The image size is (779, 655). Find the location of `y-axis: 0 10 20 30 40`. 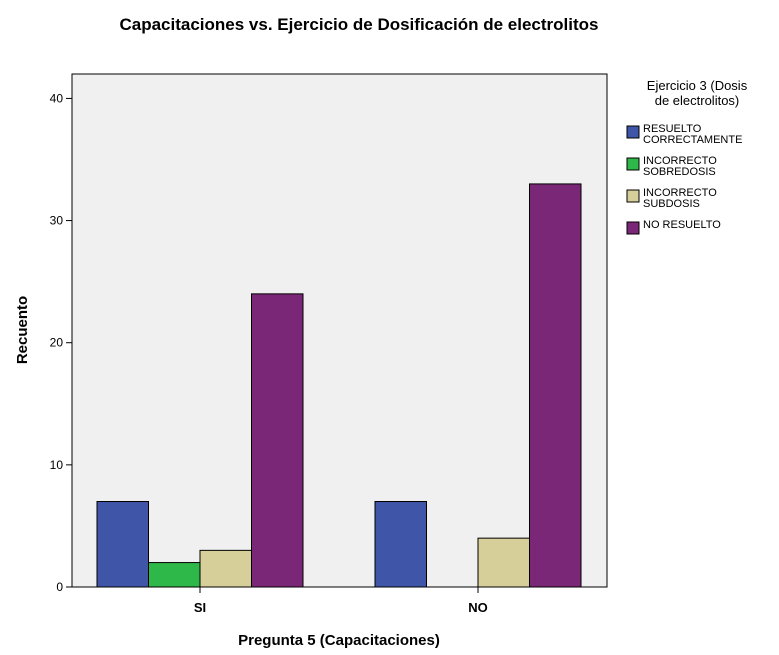

y-axis: 0 10 20 30 40 is located at coordinates (61, 342).